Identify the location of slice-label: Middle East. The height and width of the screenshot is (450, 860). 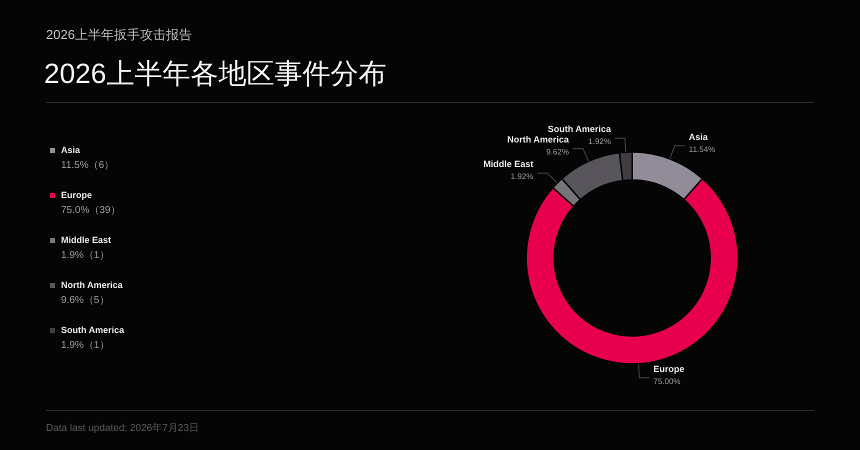
(508, 164).